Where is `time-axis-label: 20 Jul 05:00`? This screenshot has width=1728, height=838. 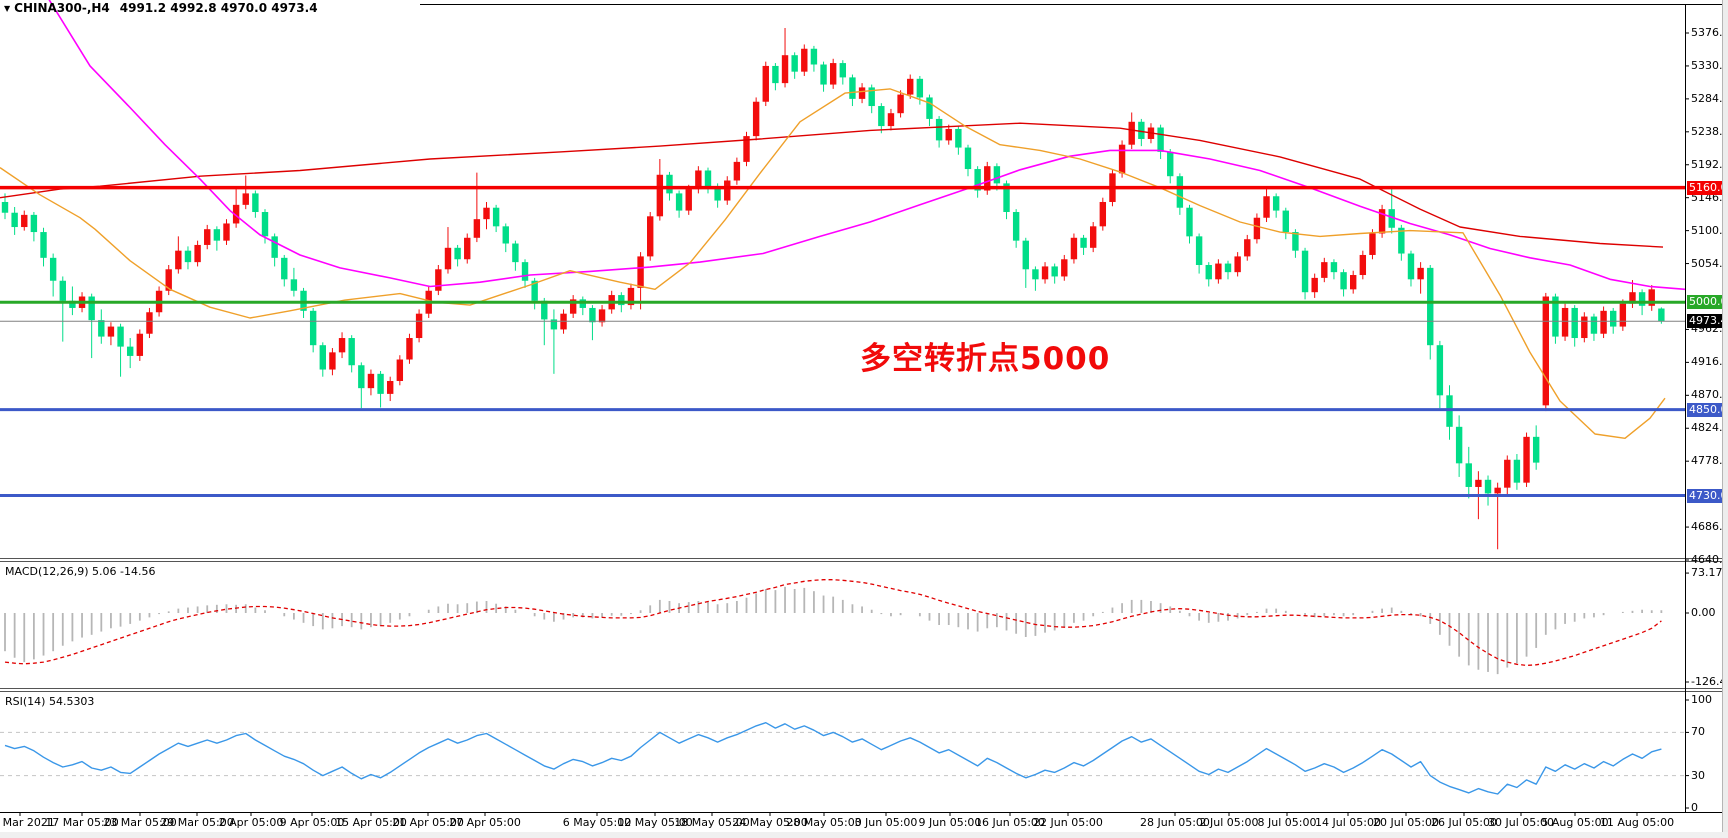
time-axis-label: 20 Jul 05:00 is located at coordinates (1406, 822).